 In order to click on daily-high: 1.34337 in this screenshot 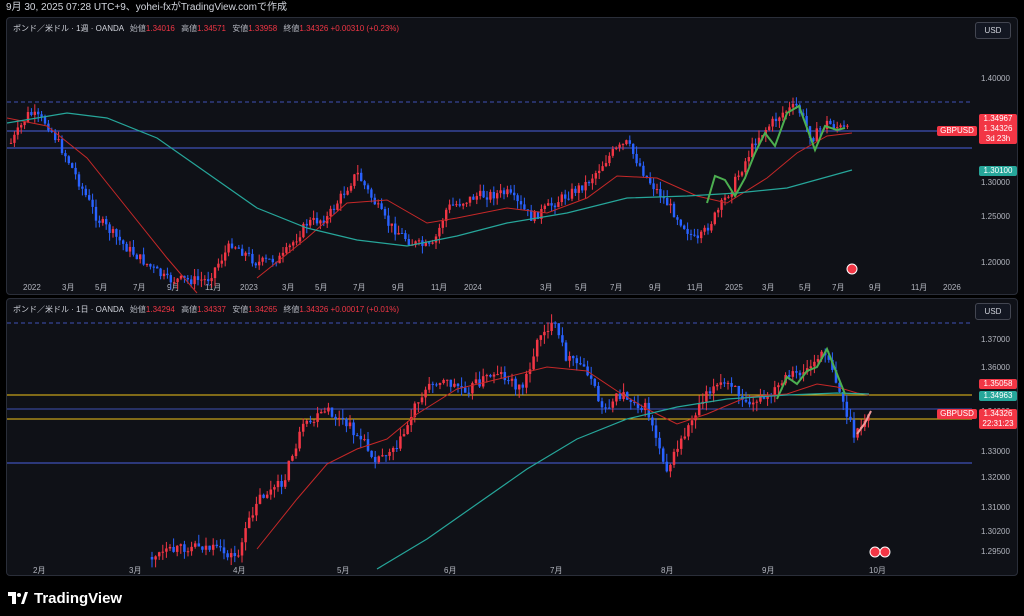, I will do `click(211, 309)`.